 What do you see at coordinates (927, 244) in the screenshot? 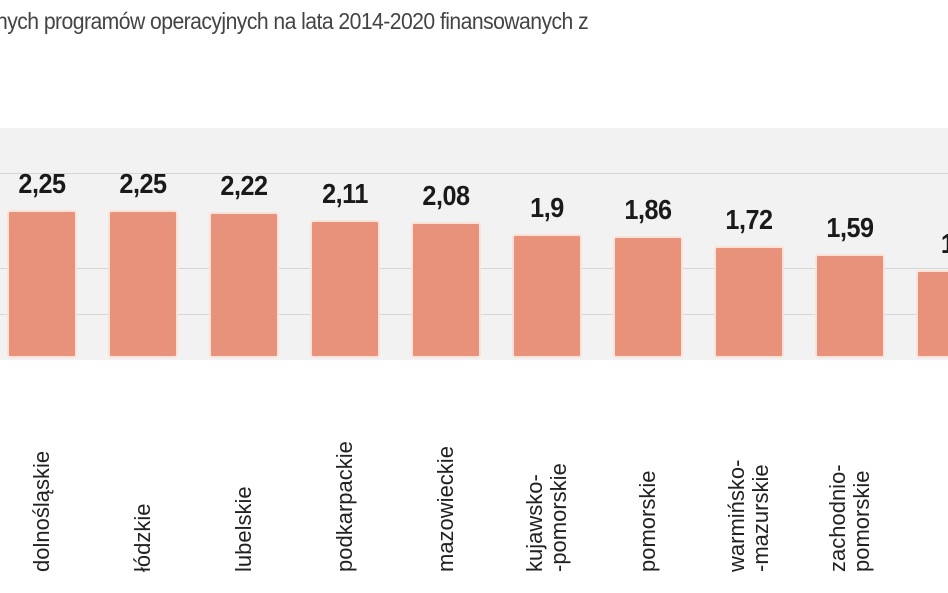
I see `data-label: 1,` at bounding box center [927, 244].